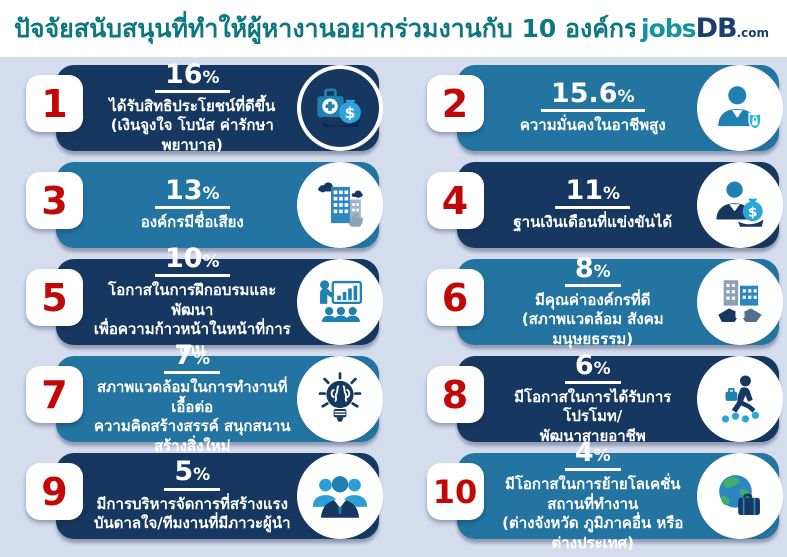 This screenshot has height=557, width=787. What do you see at coordinates (592, 125) in the screenshot?
I see `factor-line1: ความมั่นคงในอาชีพสูง` at bounding box center [592, 125].